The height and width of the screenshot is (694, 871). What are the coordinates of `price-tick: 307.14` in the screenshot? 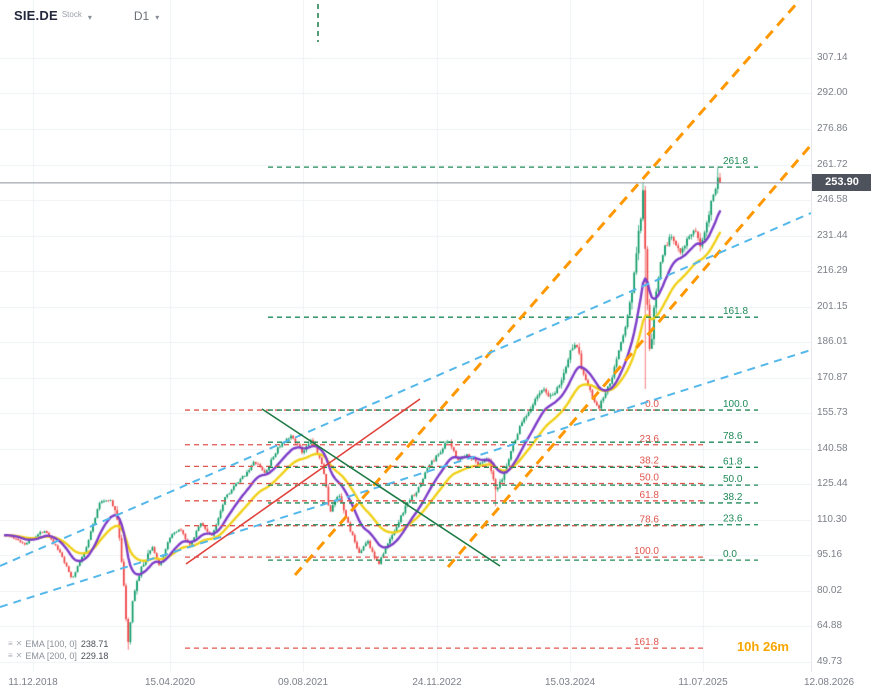 It's located at (832, 57).